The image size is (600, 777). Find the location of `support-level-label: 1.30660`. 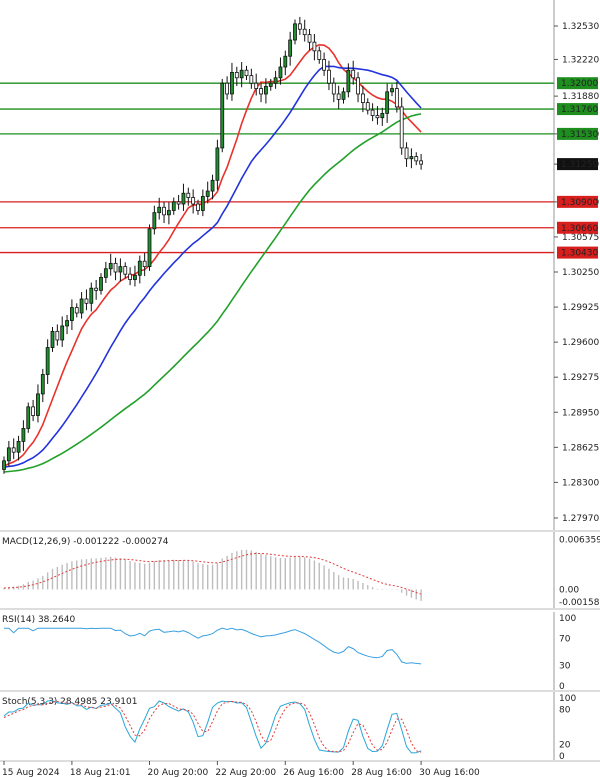

support-level-label: 1.30660 is located at coordinates (579, 229).